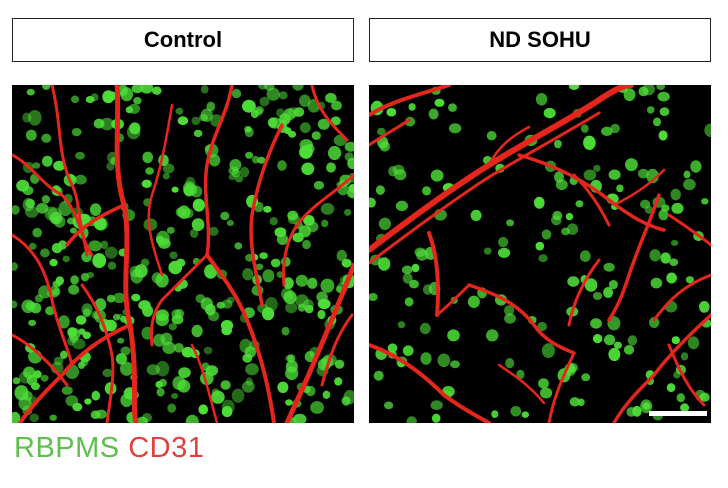 The height and width of the screenshot is (488, 728). Describe the element at coordinates (540, 40) in the screenshot. I see `panel-title-nd-sohu: ND SOHU` at that location.